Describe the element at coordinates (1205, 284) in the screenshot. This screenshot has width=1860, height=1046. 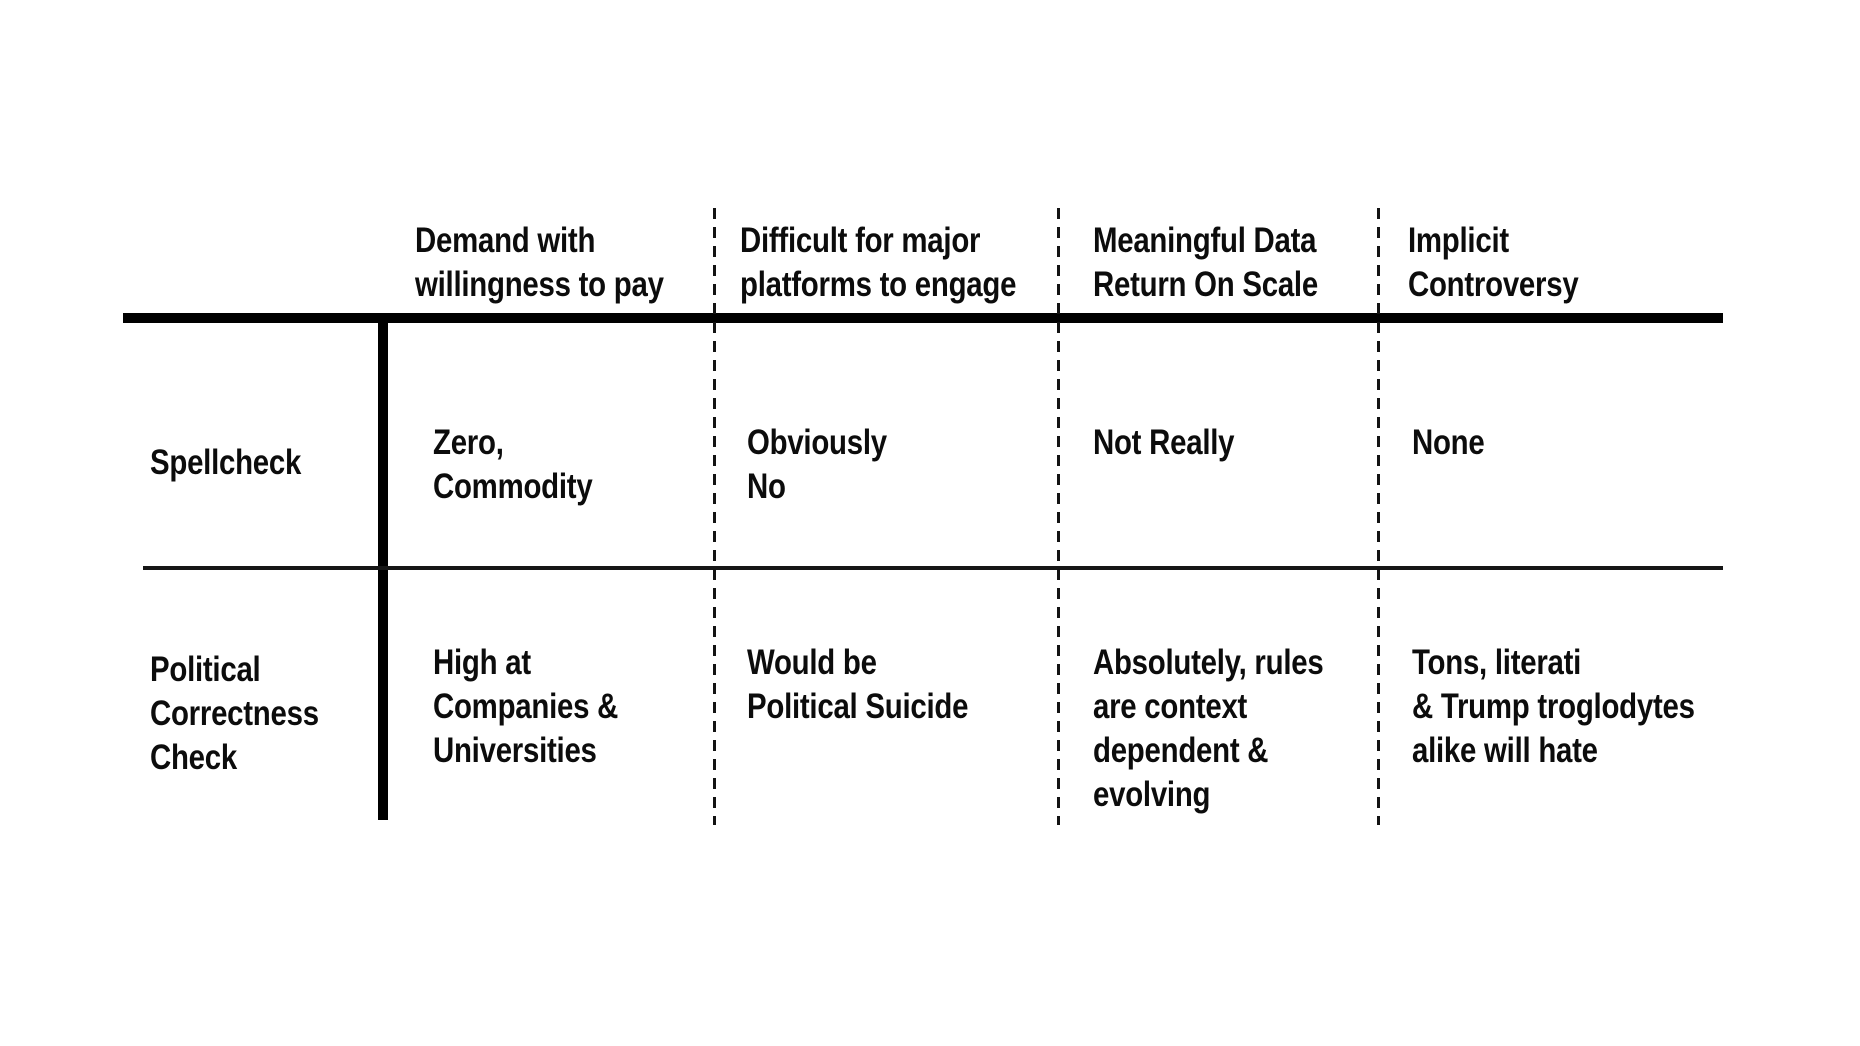
I see `header-line: Return On Scale` at that location.